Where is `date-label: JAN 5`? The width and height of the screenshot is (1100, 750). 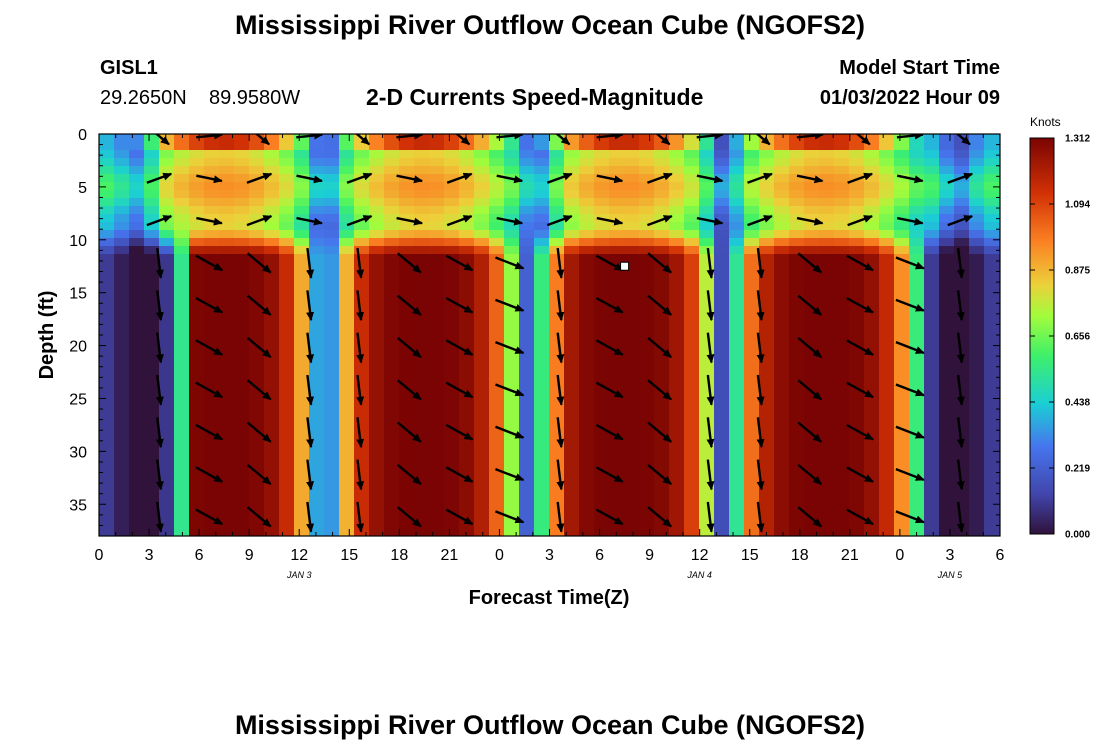
date-label: JAN 5 is located at coordinates (950, 575).